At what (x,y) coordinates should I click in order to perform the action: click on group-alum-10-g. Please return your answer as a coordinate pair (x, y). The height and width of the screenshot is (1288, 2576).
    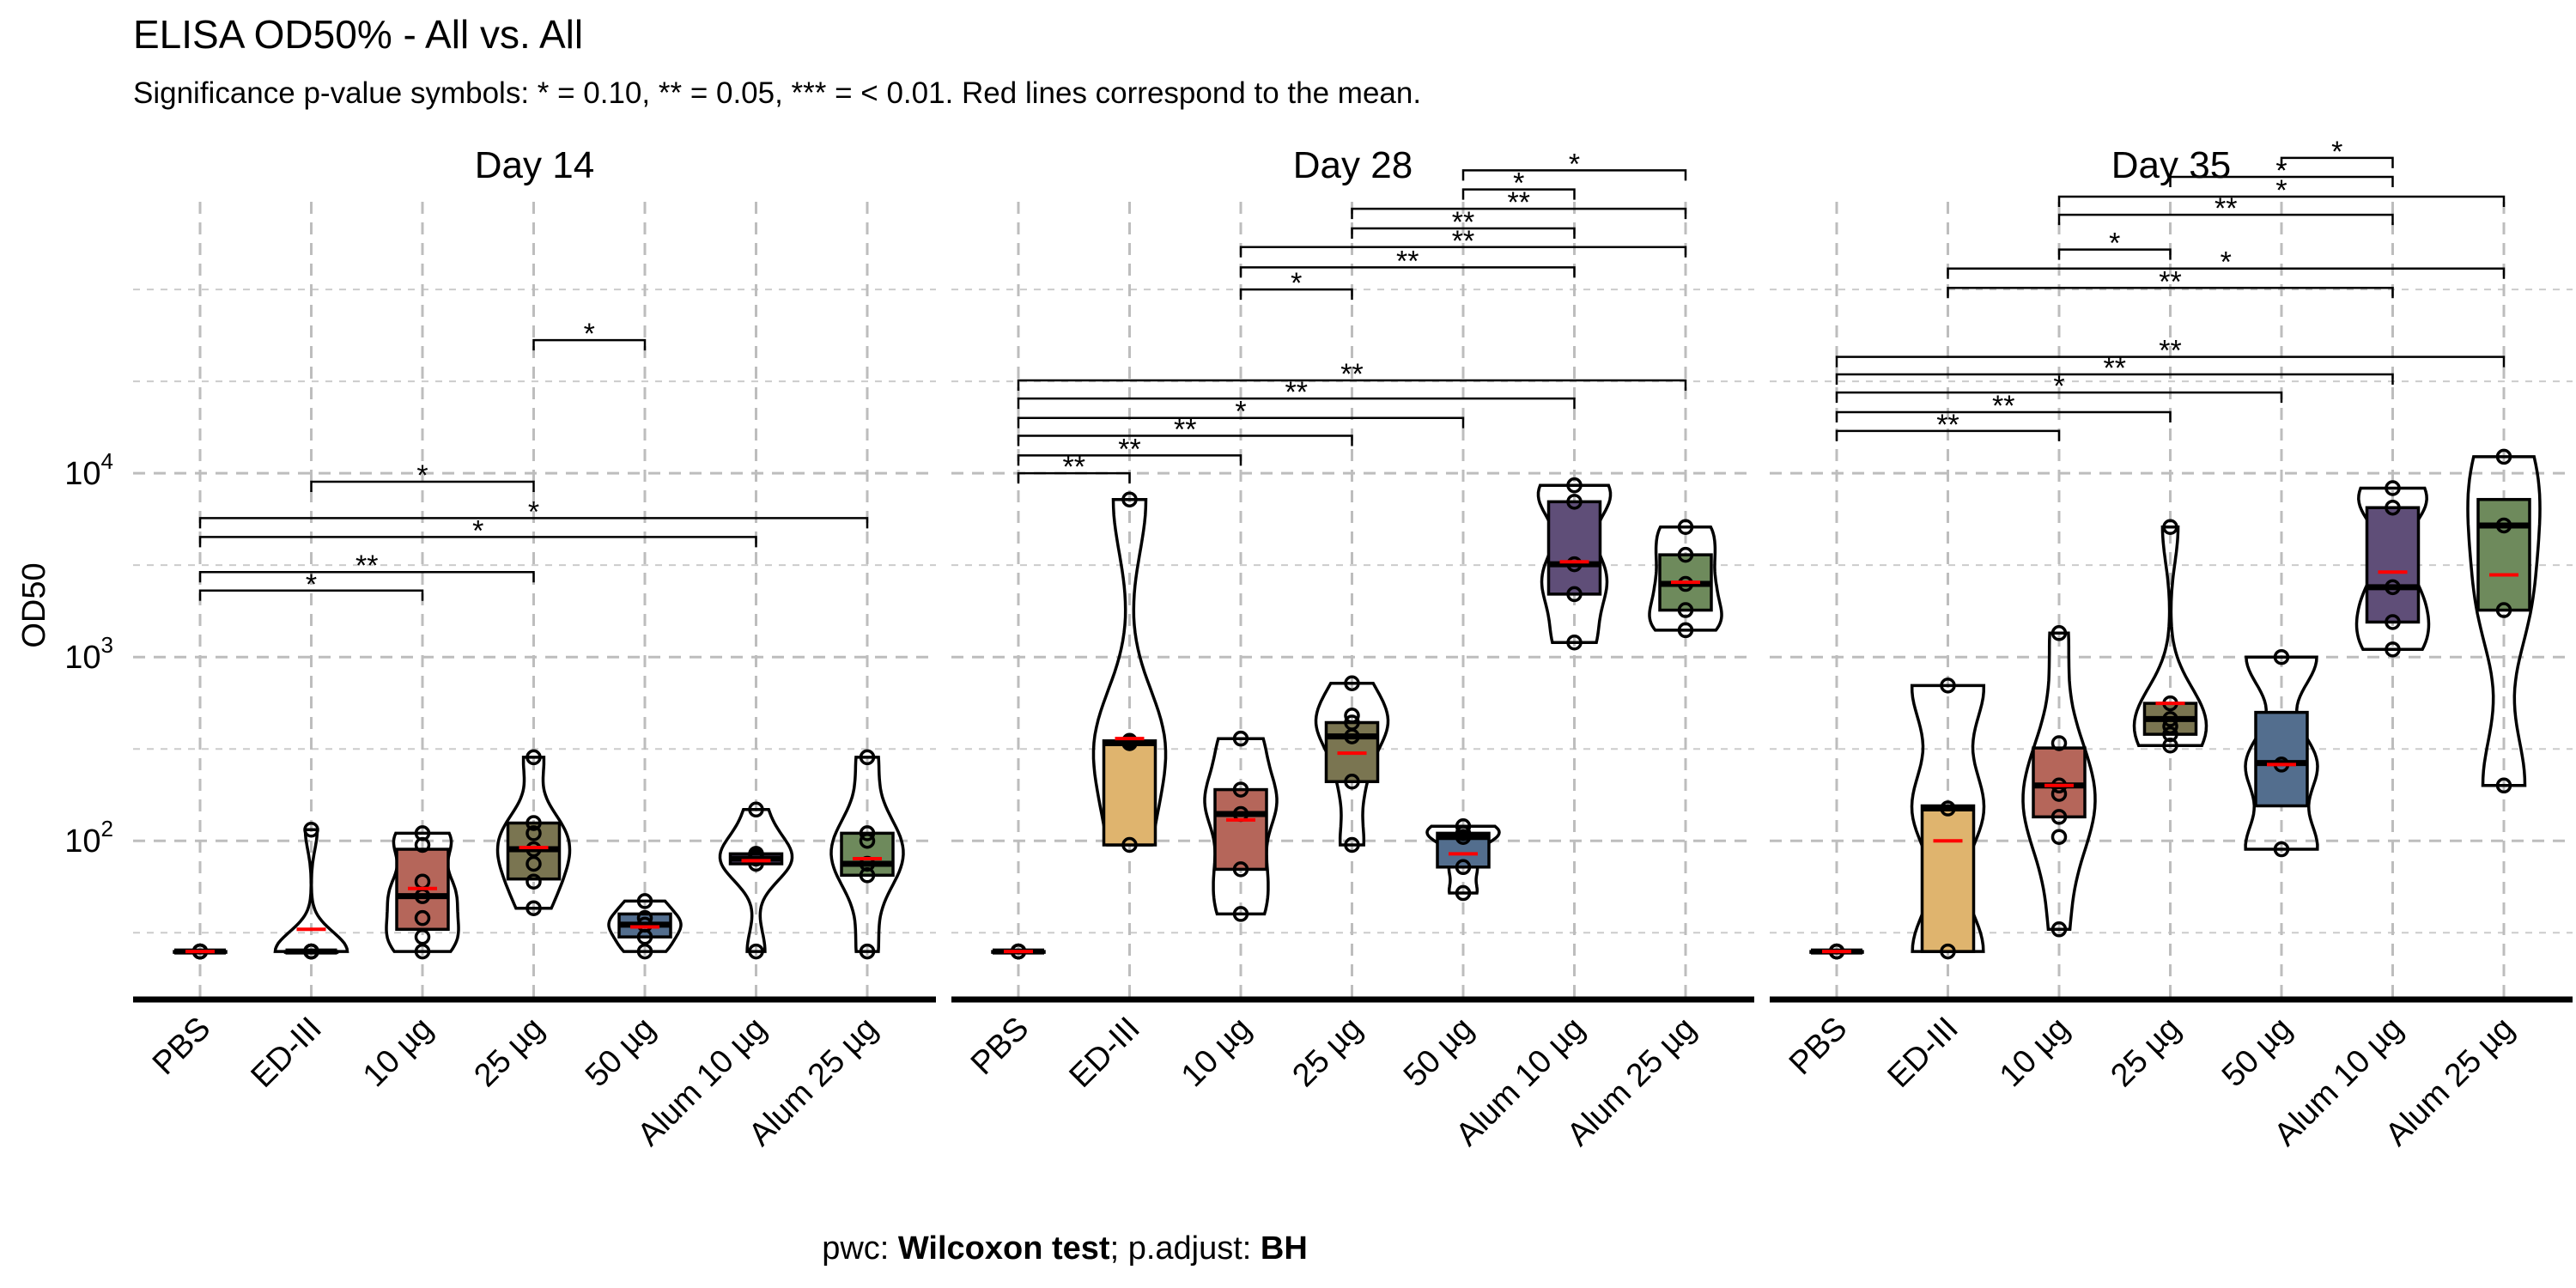
    Looking at the image, I should click on (2392, 569).